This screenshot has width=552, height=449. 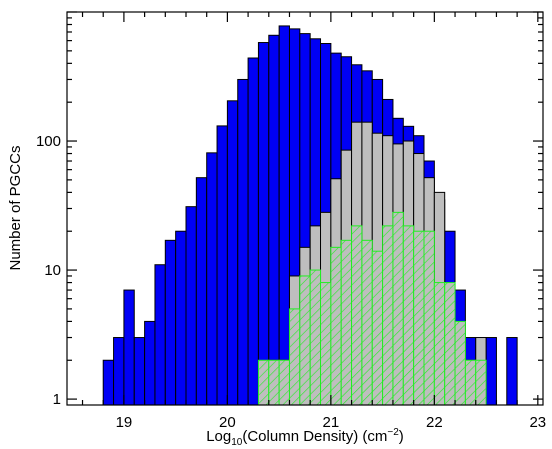 I want to click on x-axis-title: Log10(Column Density) (cm−2), so click(x=305, y=437).